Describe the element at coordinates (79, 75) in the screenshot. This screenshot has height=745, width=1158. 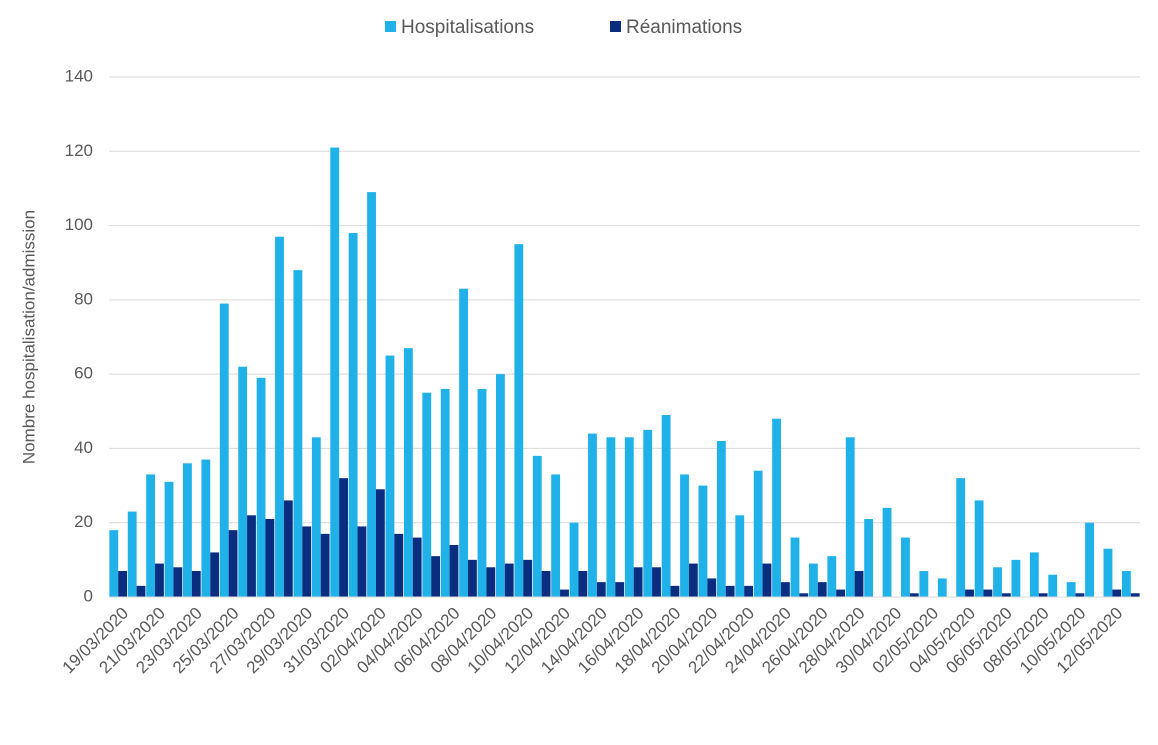
I see `y-tick-label: 140` at that location.